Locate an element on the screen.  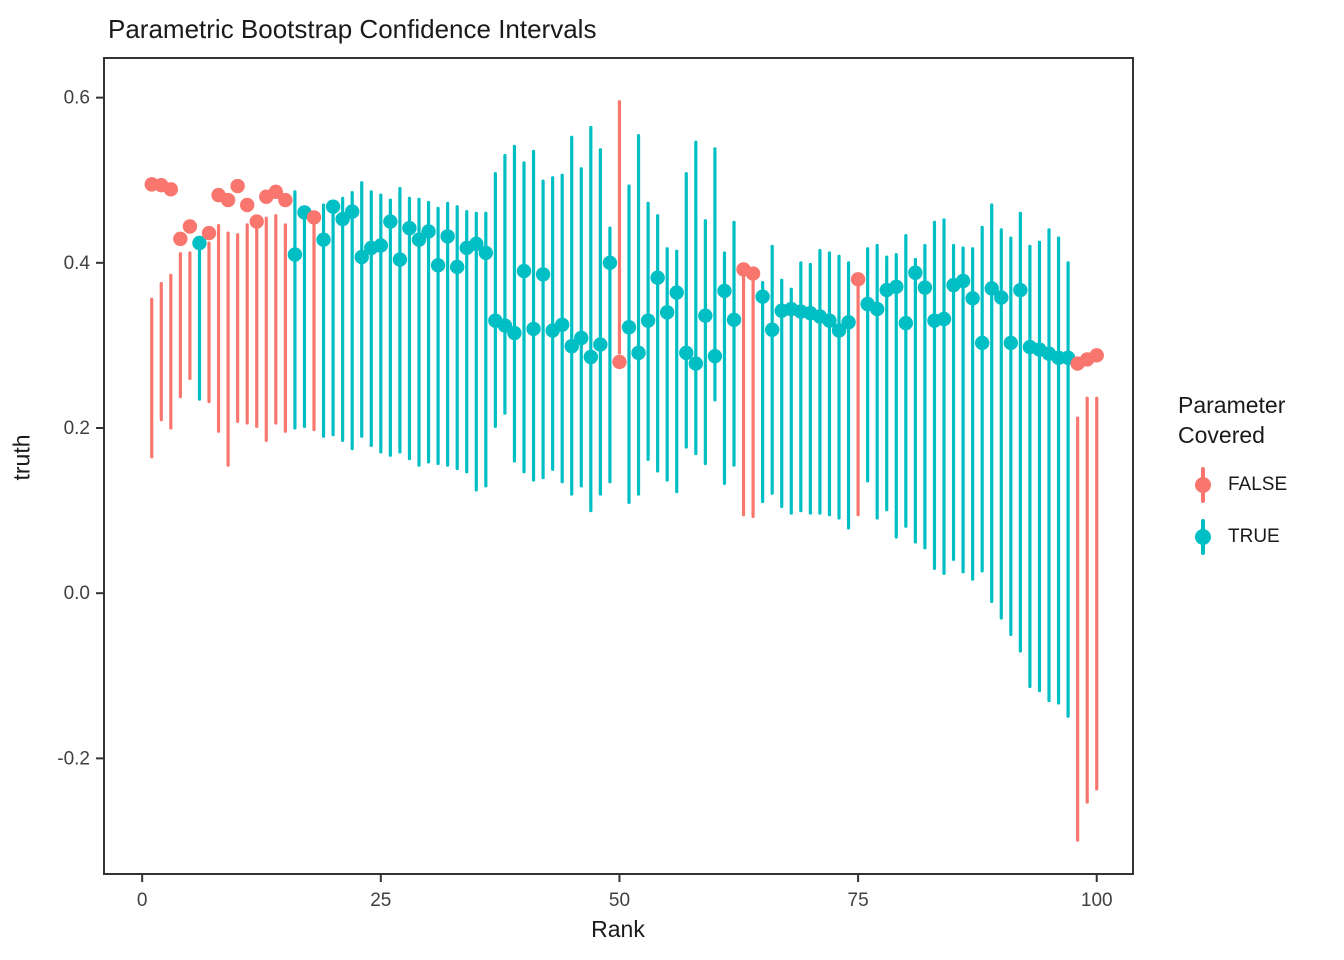
legend: Parameter Covered FALSE TRUE is located at coordinates (1232, 472).